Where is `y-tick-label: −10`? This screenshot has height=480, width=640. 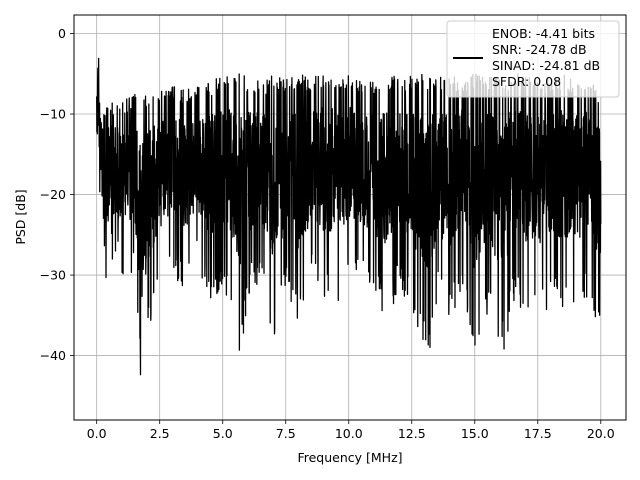
y-tick-label: −10 is located at coordinates (53, 114).